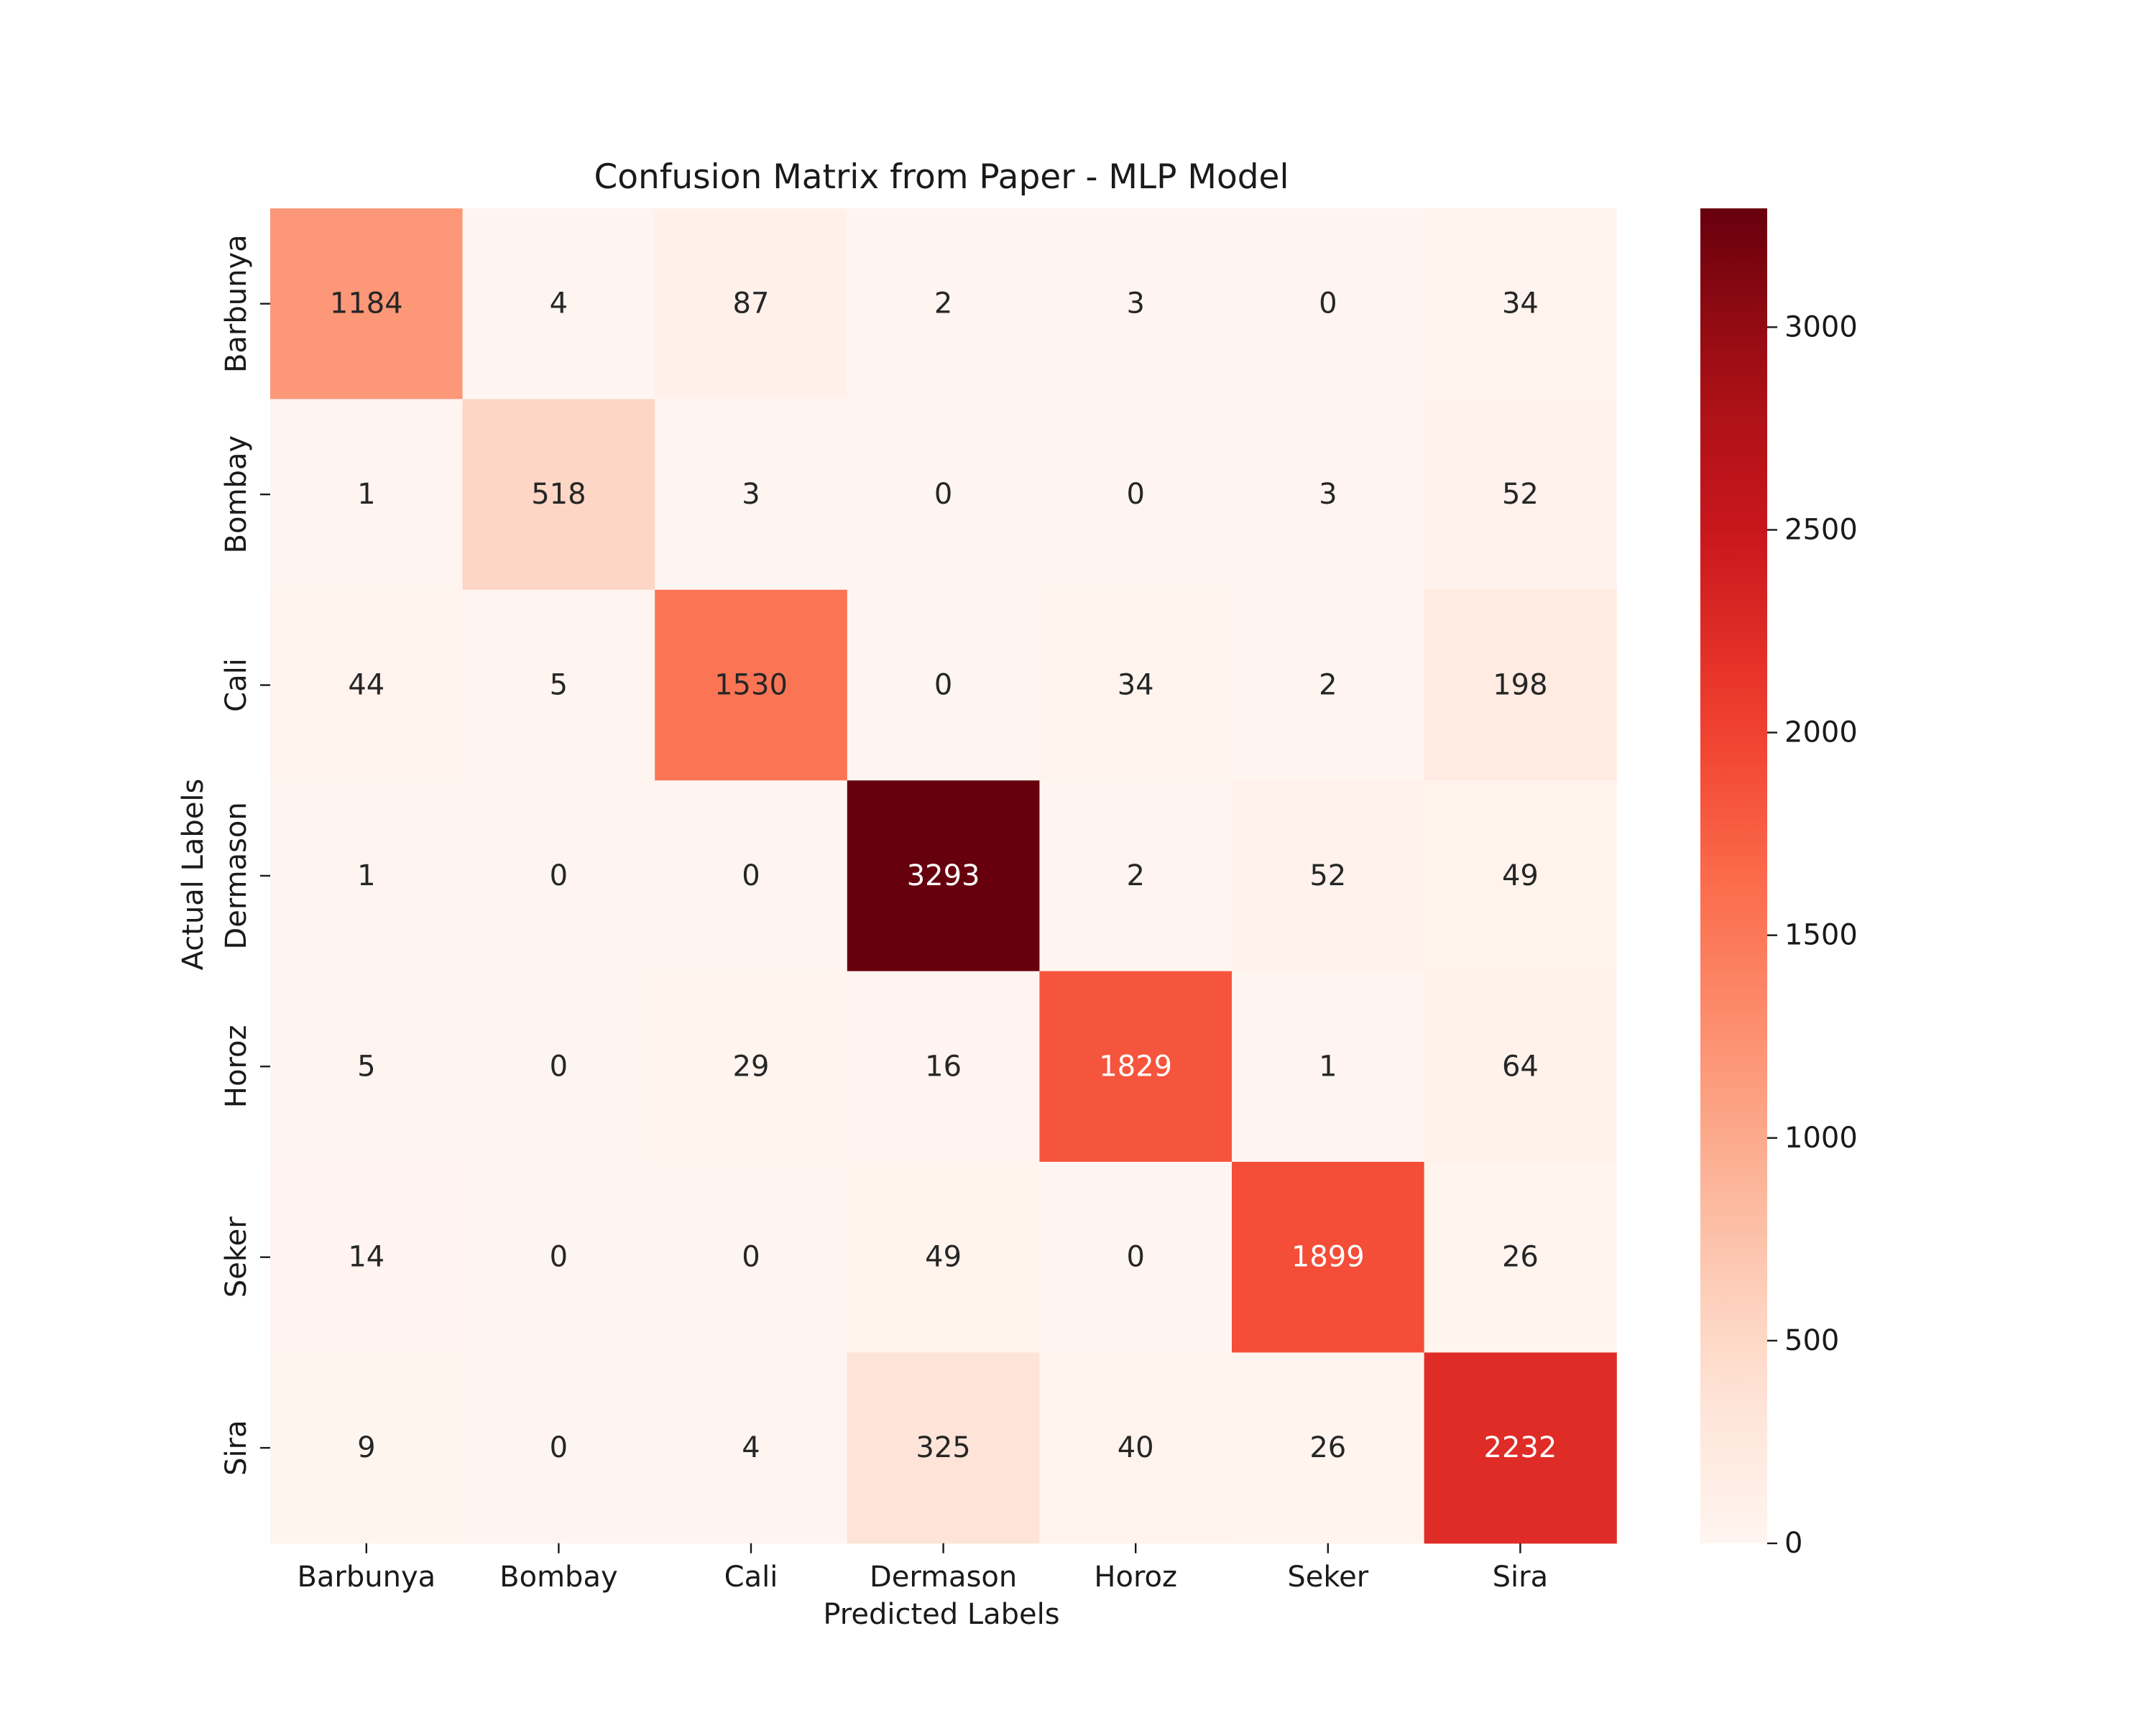  What do you see at coordinates (751, 1066) in the screenshot?
I see `cell-value-label: 29` at bounding box center [751, 1066].